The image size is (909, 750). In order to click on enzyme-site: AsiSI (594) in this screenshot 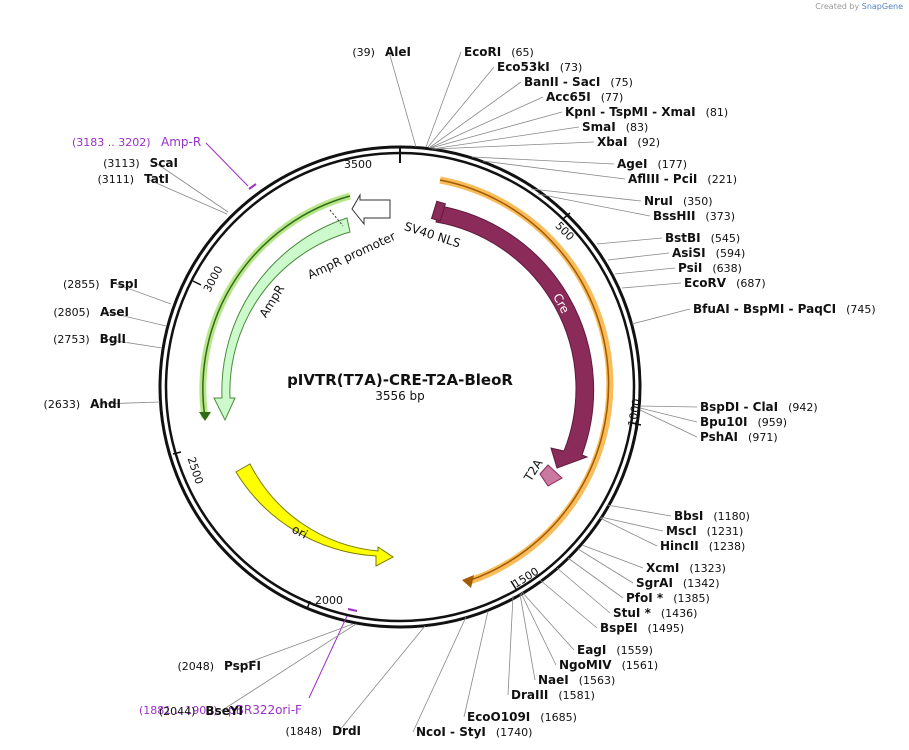, I will do `click(676, 253)`.